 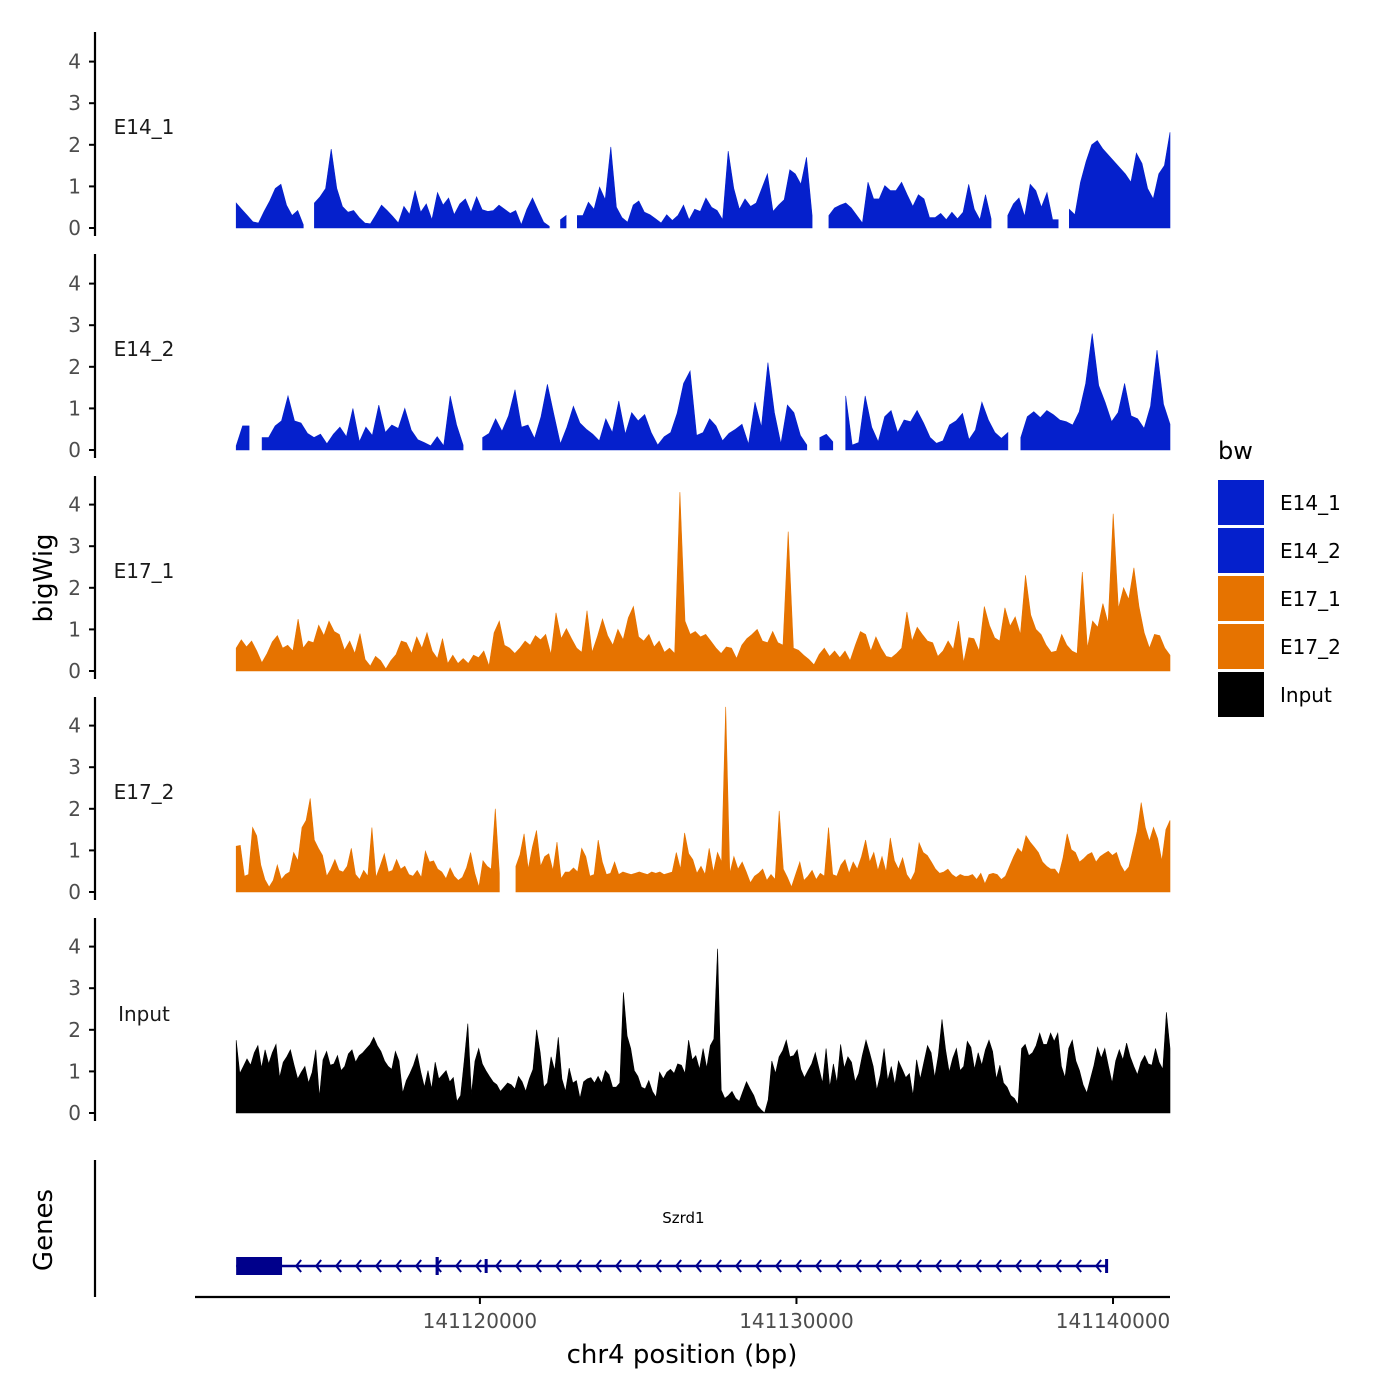 I want to click on x-tick-label: 141120000, so click(x=480, y=1321).